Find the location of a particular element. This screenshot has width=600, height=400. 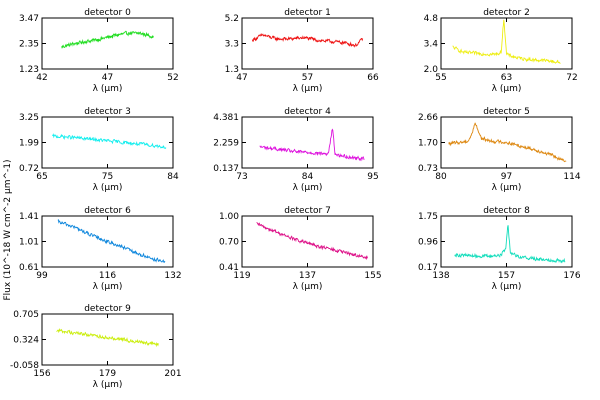

y-tick-label: 2.66 is located at coordinates (428, 118).